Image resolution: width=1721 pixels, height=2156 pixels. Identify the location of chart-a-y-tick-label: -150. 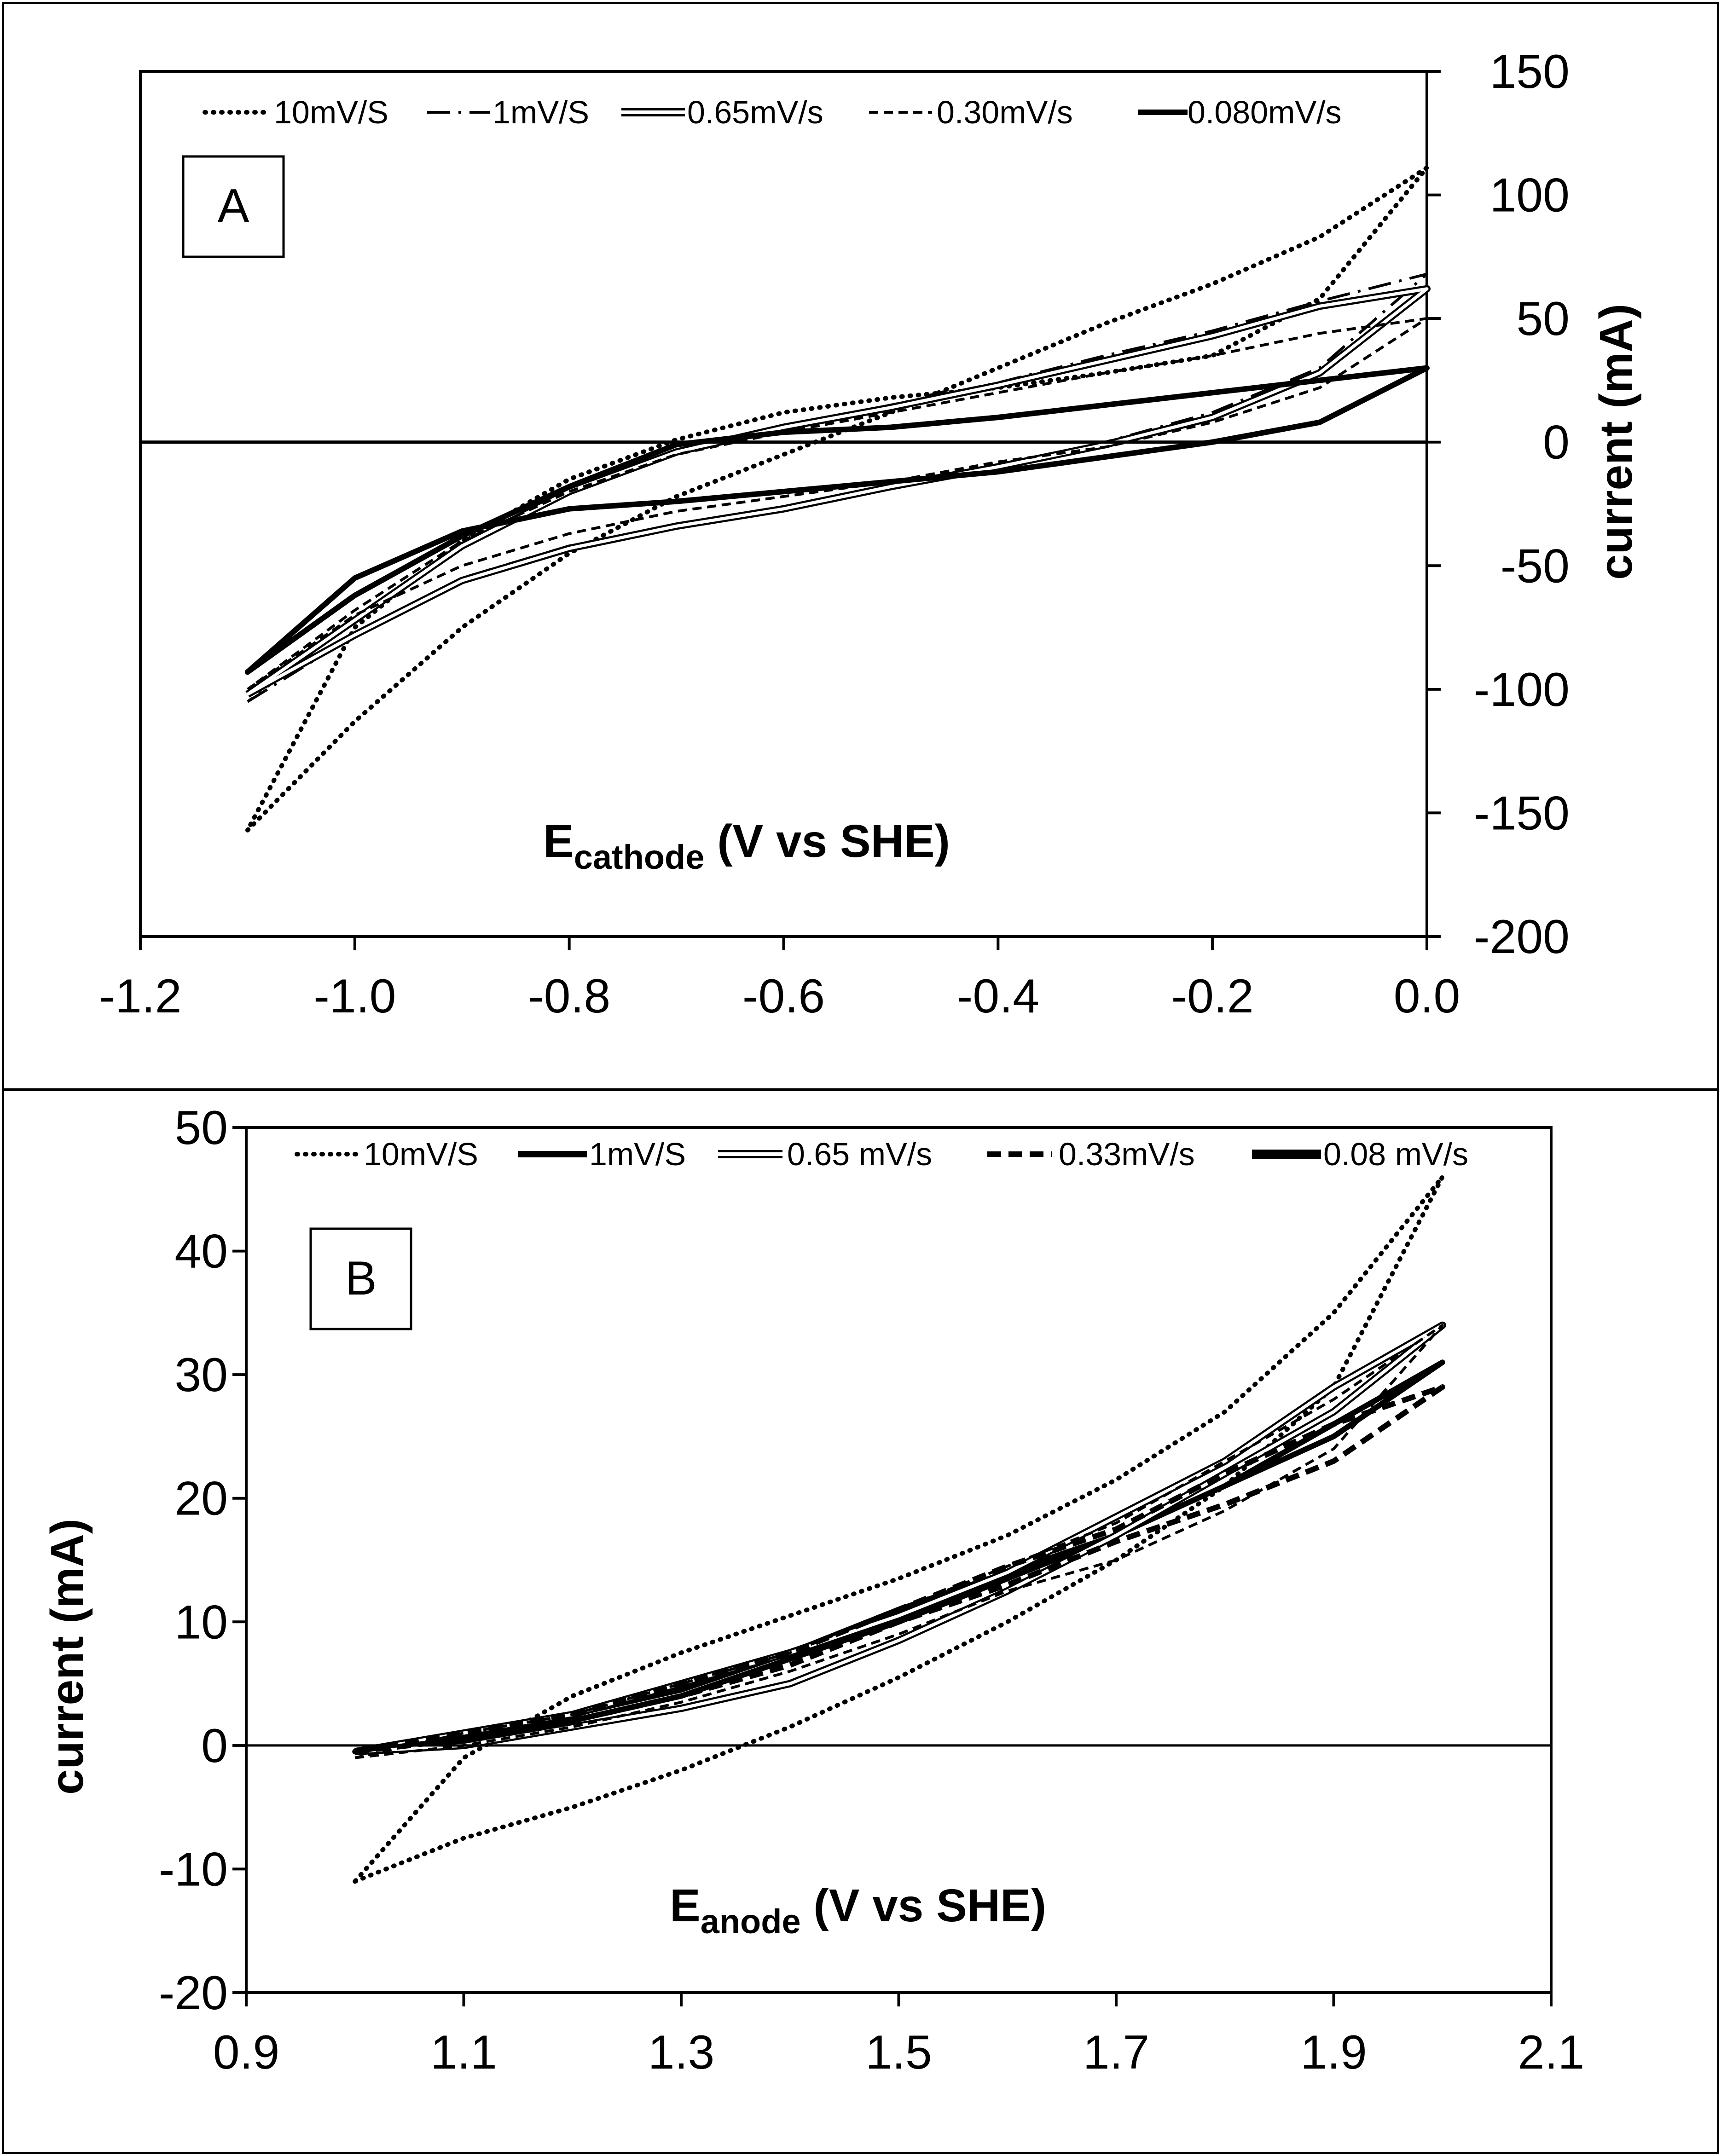
(1522, 813).